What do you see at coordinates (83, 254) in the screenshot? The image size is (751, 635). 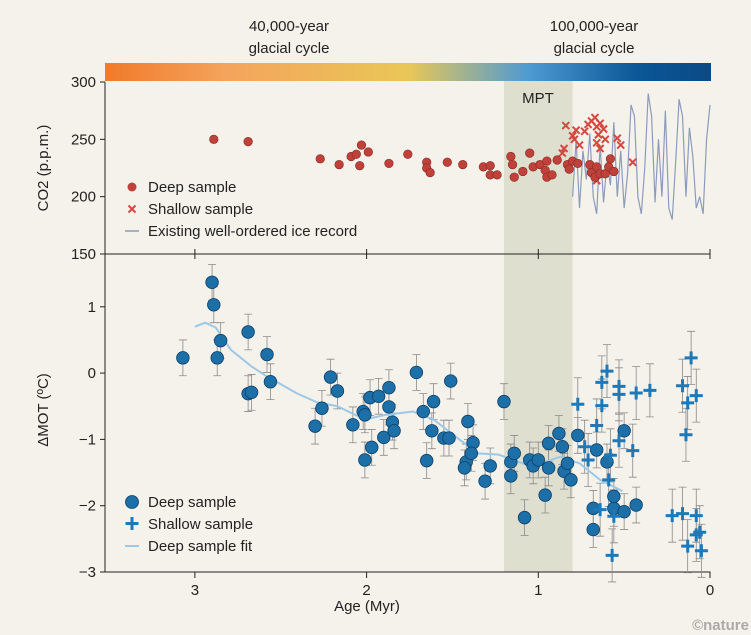 I see `co2-y-tick-label: 150` at bounding box center [83, 254].